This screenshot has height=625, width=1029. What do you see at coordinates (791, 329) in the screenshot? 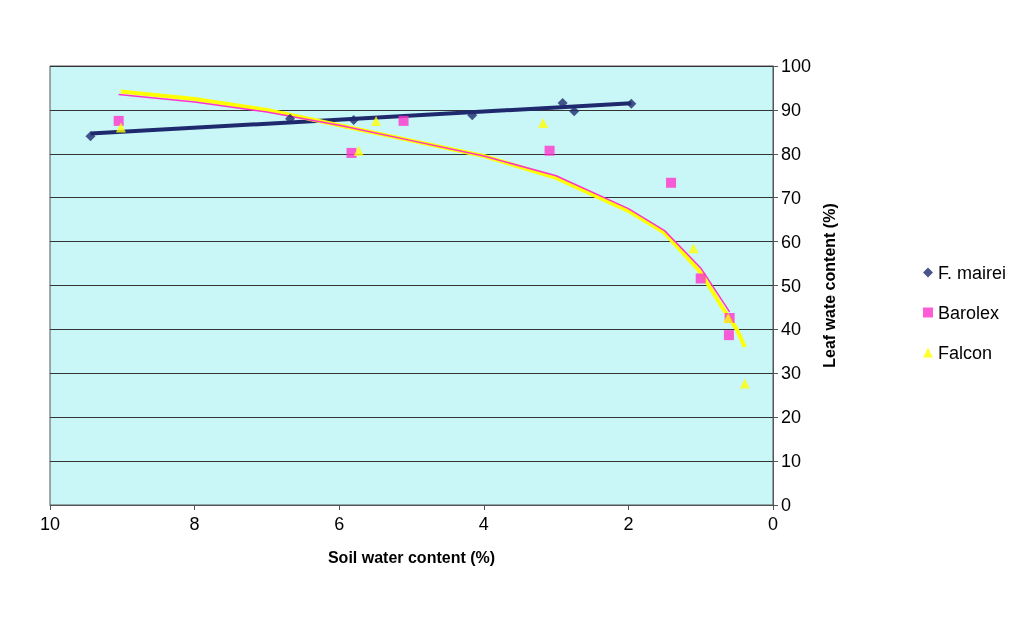
I see `y-tick-label: 40` at bounding box center [791, 329].